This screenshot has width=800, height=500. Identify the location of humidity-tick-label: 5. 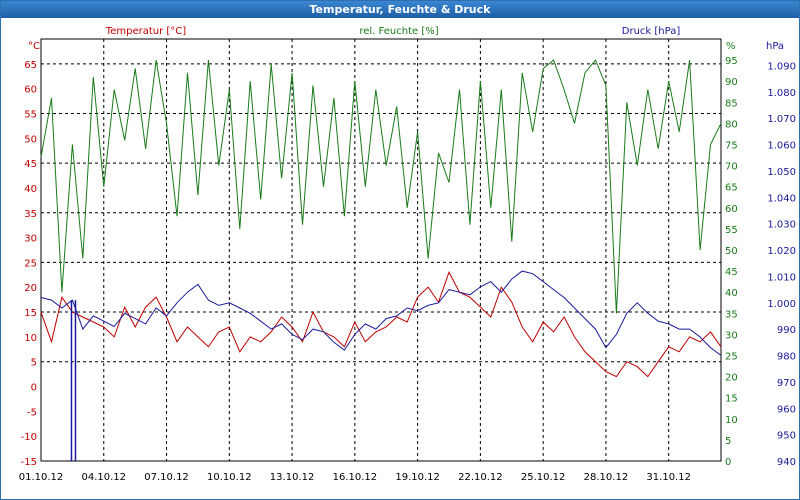
(728, 441).